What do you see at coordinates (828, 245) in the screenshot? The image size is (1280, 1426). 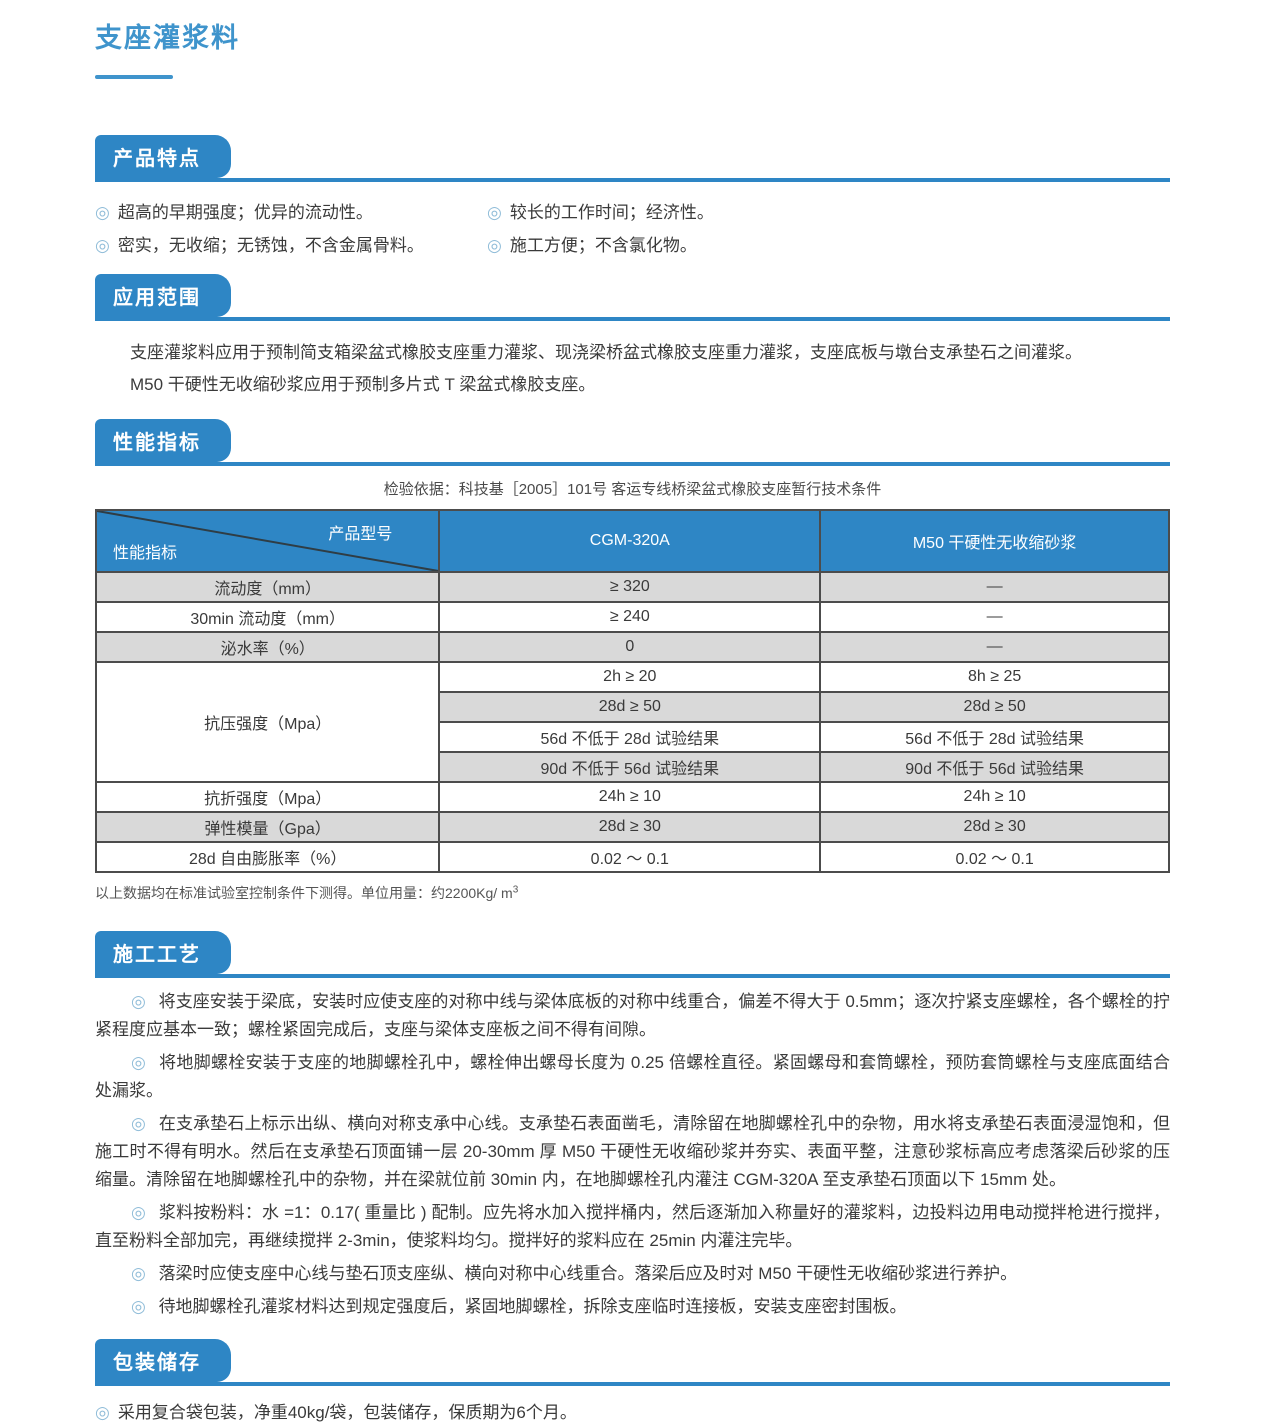 I see `feature-item: ◎ 施工方便；不含氯化物。` at bounding box center [828, 245].